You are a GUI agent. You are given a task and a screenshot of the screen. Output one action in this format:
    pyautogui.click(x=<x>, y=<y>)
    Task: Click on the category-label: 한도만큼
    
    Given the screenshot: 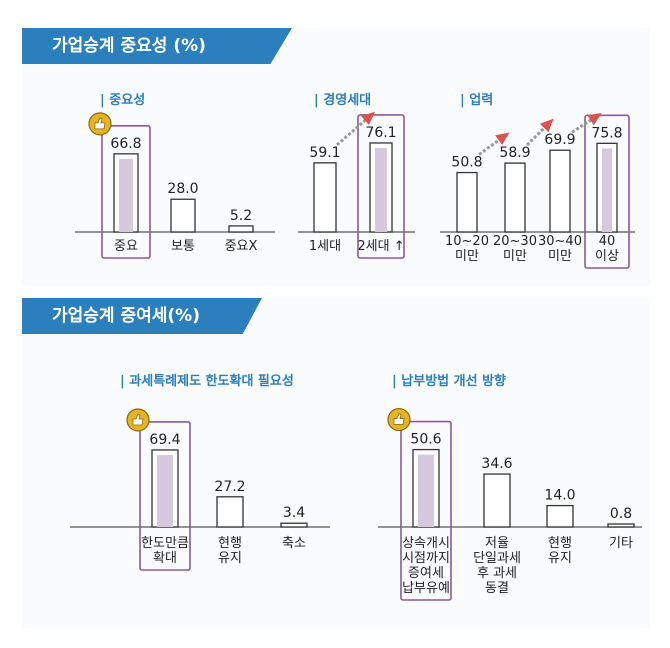 What is the action you would take?
    pyautogui.click(x=165, y=543)
    